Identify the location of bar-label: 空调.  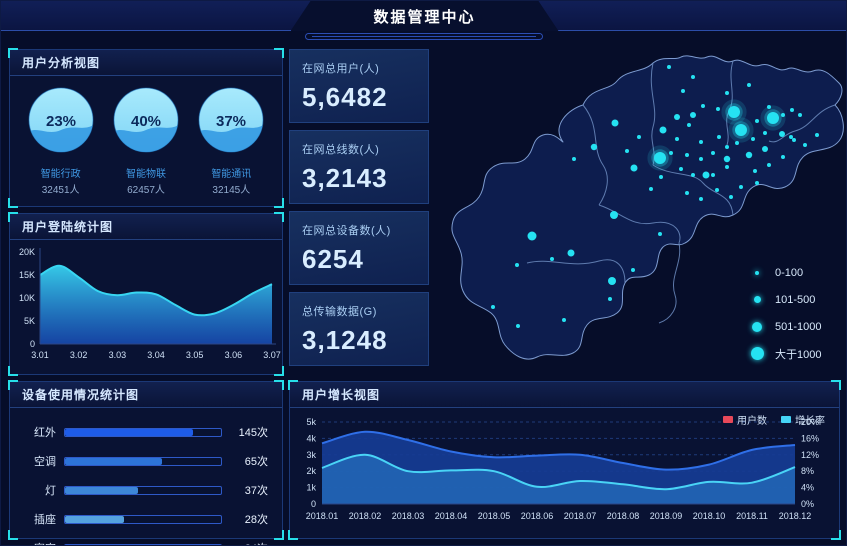
(45, 462).